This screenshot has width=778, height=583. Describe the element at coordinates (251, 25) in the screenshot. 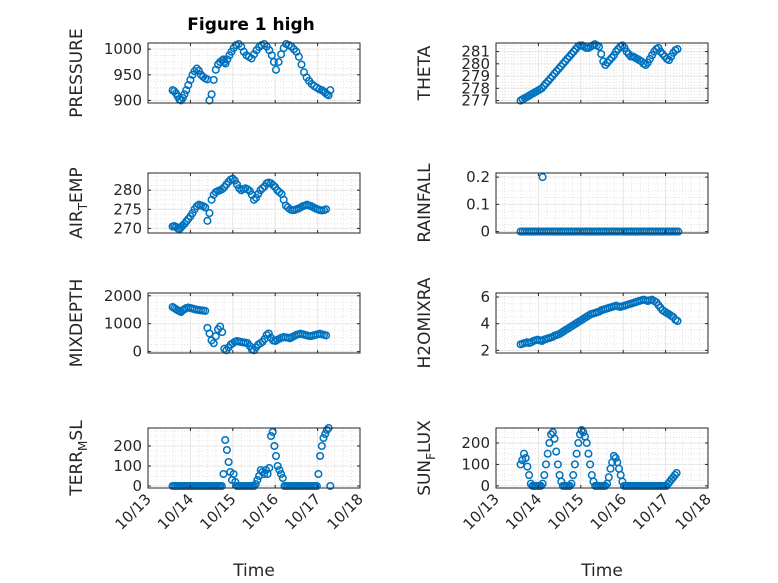

I see `figure-title: Figure 1 high` at that location.